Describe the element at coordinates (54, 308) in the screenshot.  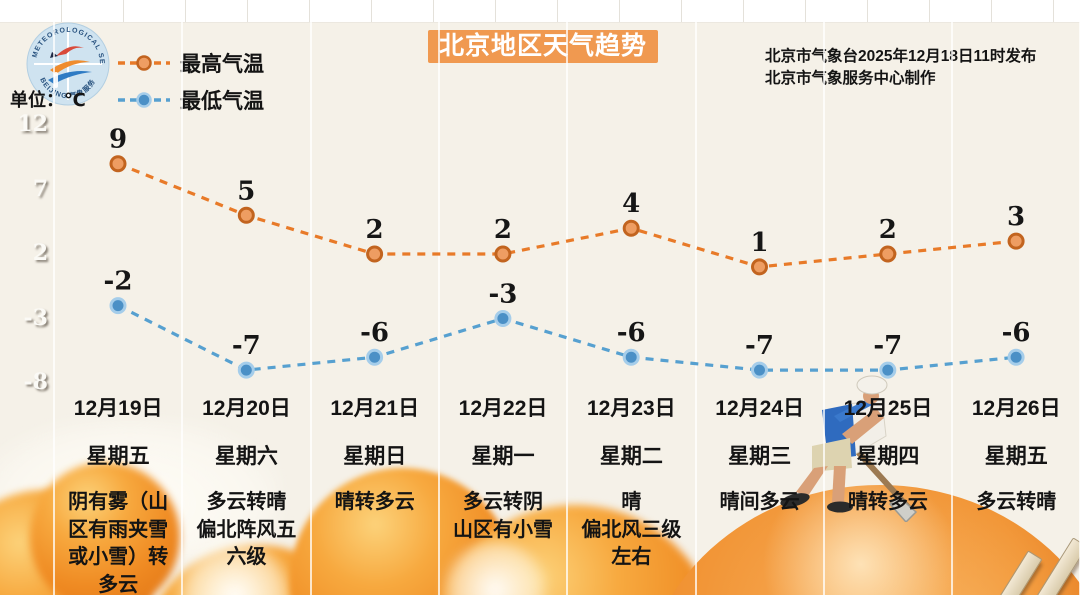
I see `column-separator` at that location.